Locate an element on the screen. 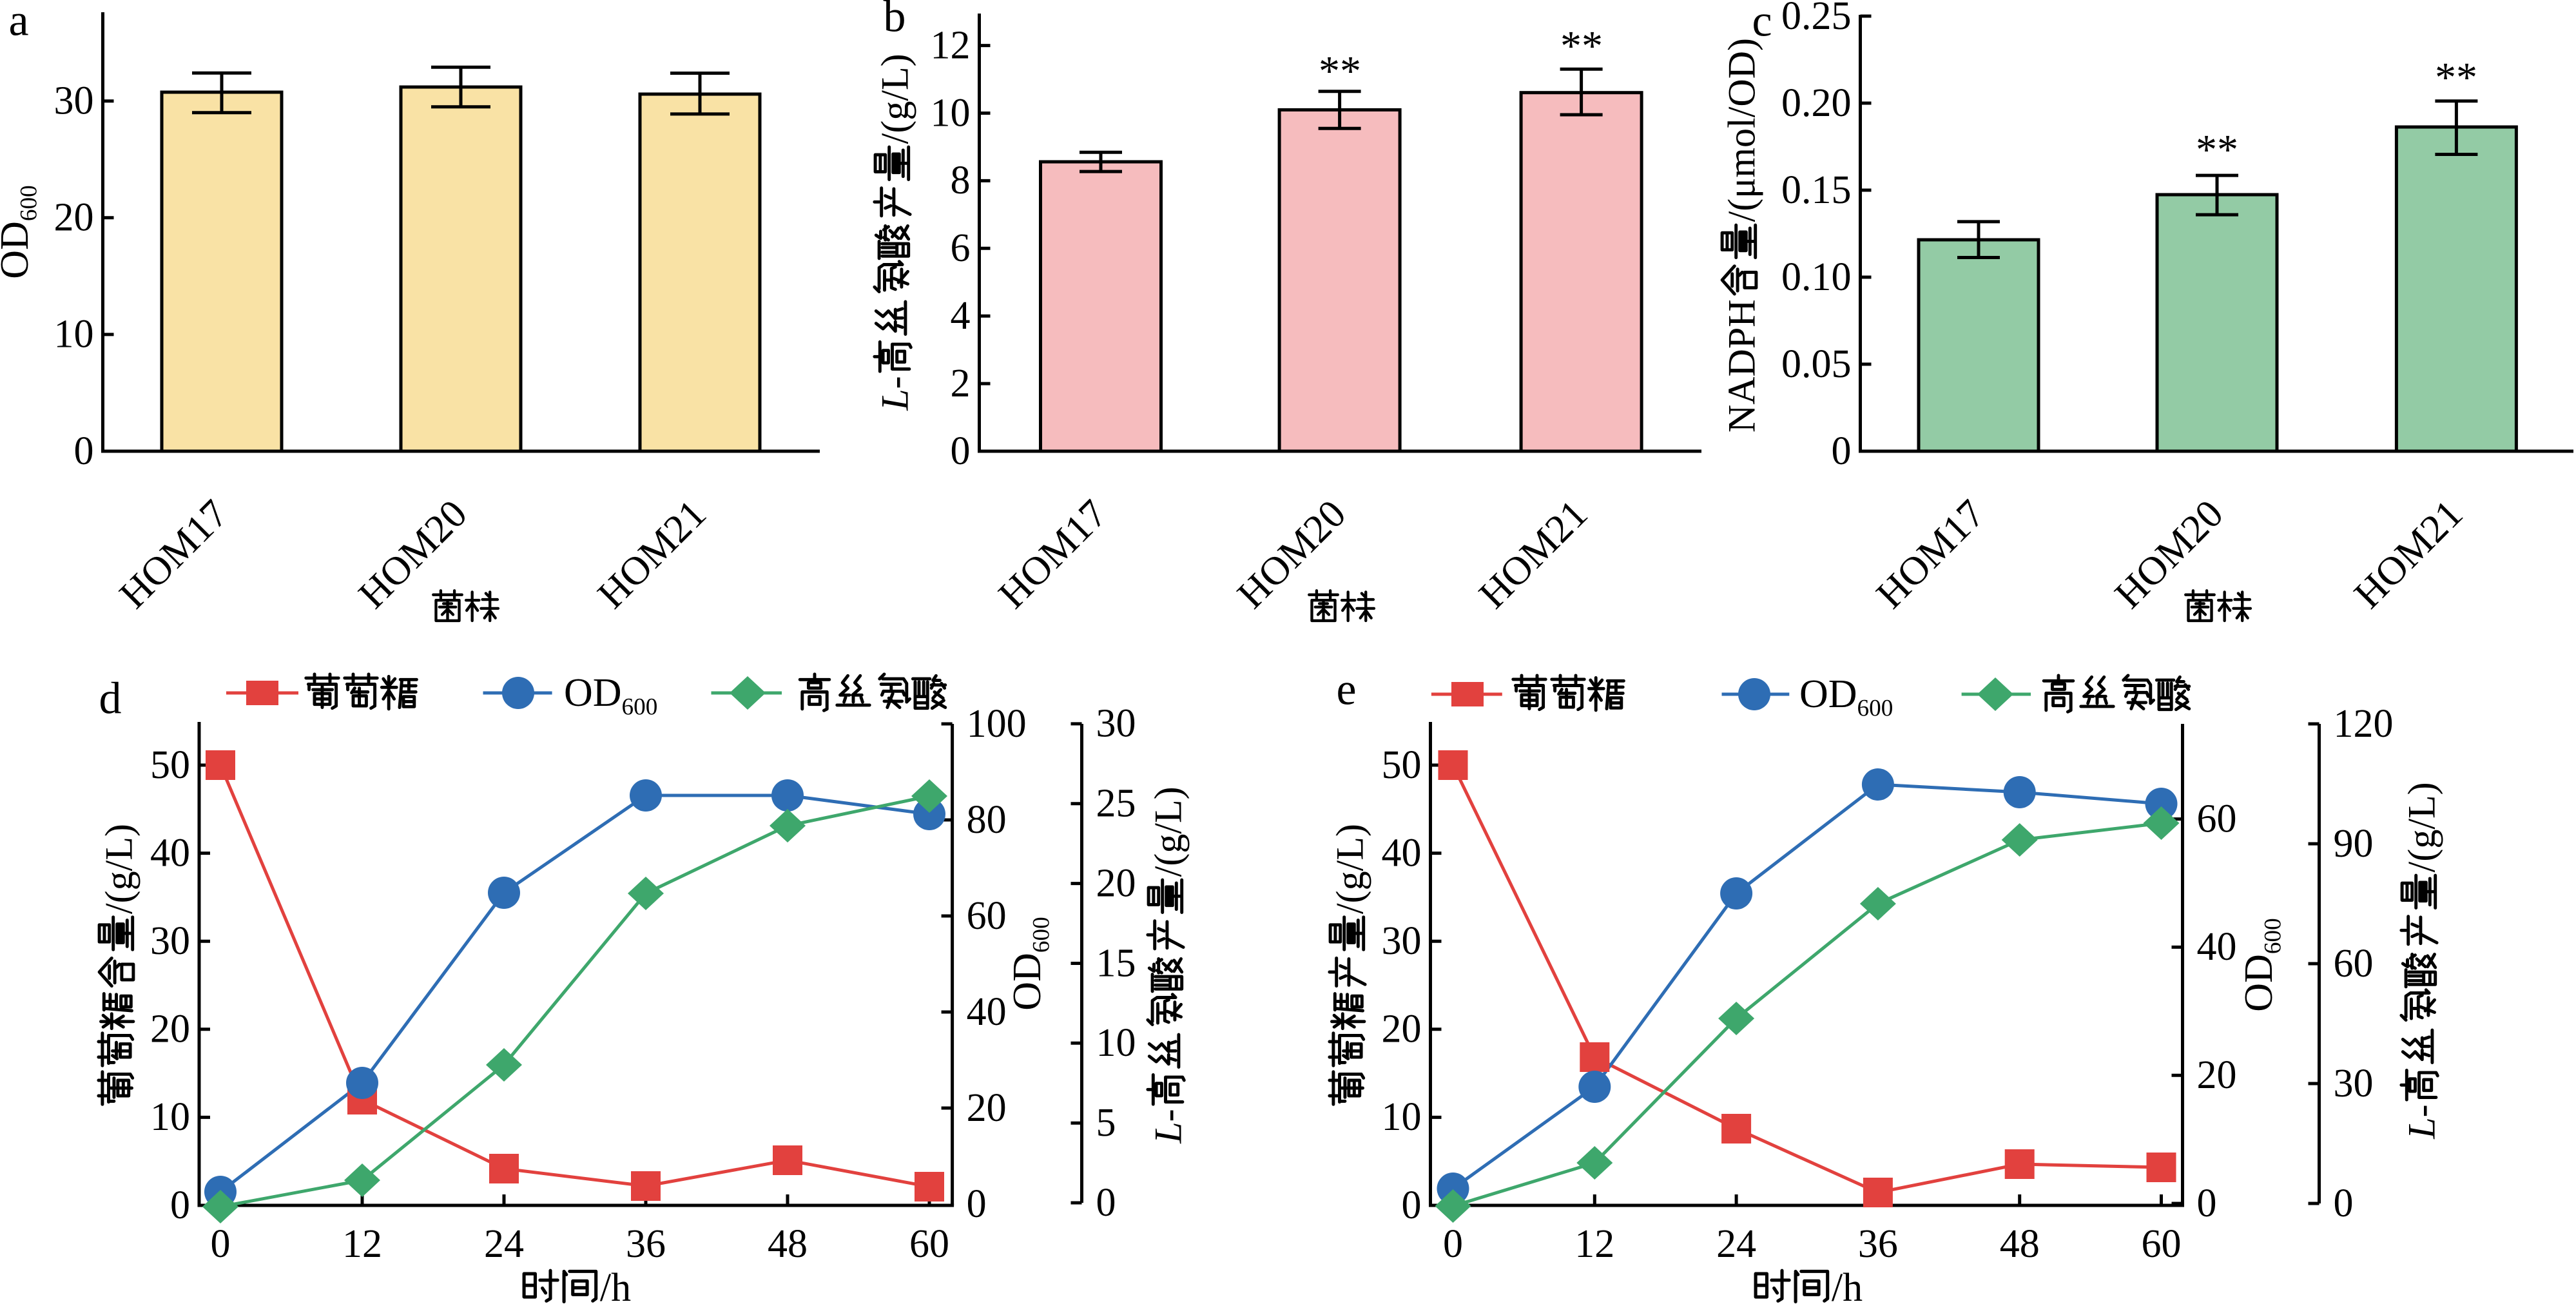  svg-text: 120 is located at coordinates (2364, 724).